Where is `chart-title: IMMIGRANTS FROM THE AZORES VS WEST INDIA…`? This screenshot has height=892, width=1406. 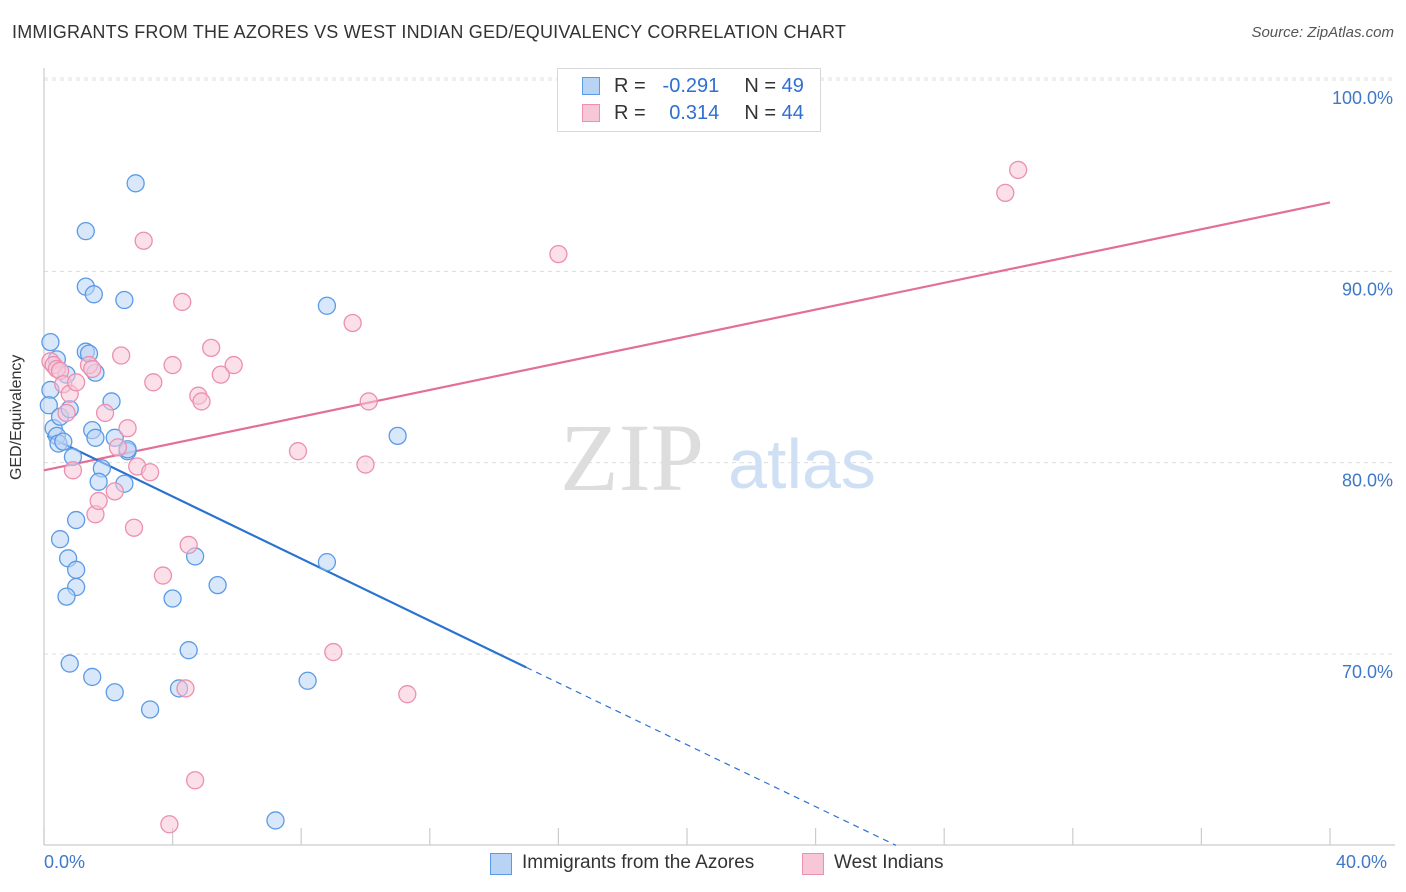
chart-title: IMMIGRANTS FROM THE AZORES VS WEST INDIA… is located at coordinates (429, 32).